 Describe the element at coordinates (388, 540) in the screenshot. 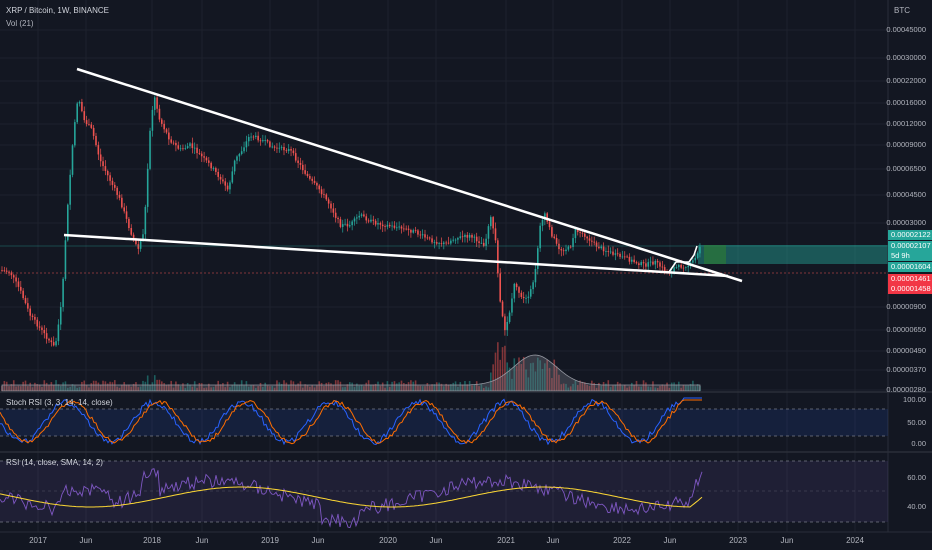

I see `time-tick: 2020` at that location.